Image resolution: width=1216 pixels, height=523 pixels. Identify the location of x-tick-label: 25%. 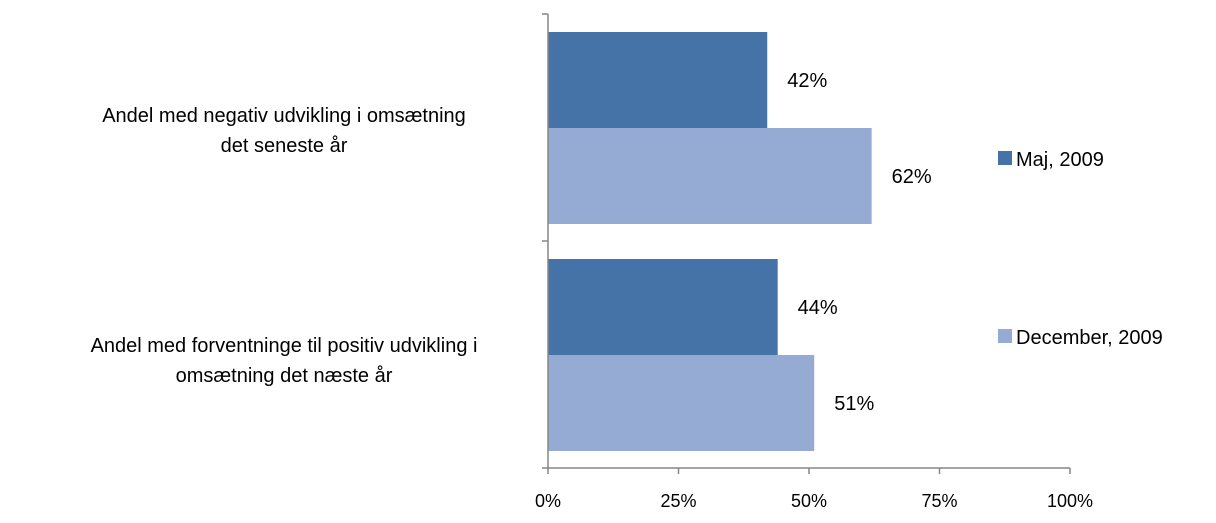
(678, 501).